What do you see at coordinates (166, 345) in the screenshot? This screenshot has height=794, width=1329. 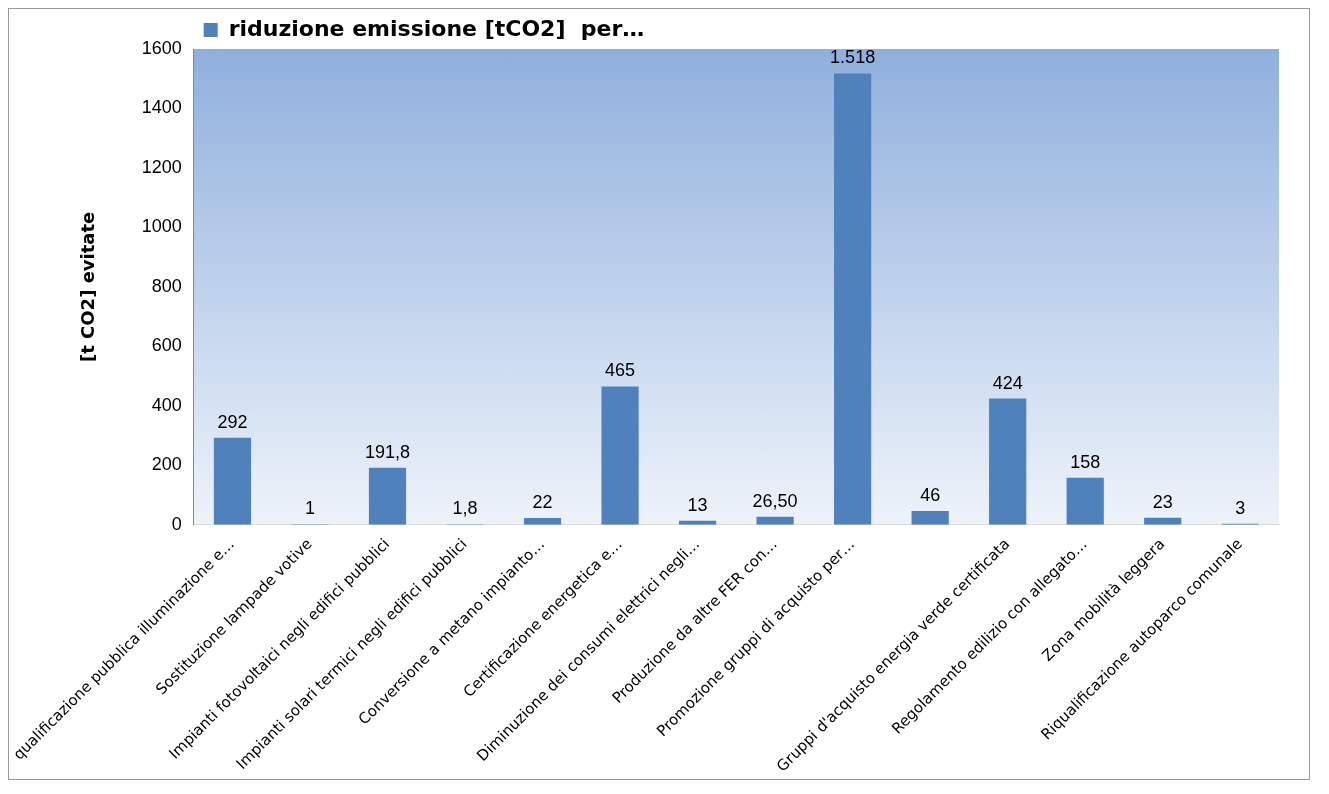 I see `y-tick-label: 600` at bounding box center [166, 345].